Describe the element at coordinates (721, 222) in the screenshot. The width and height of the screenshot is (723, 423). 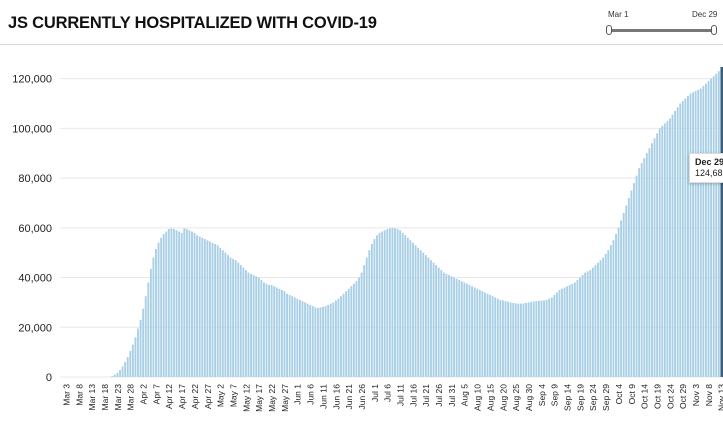
I see `bar-highlighted` at that location.